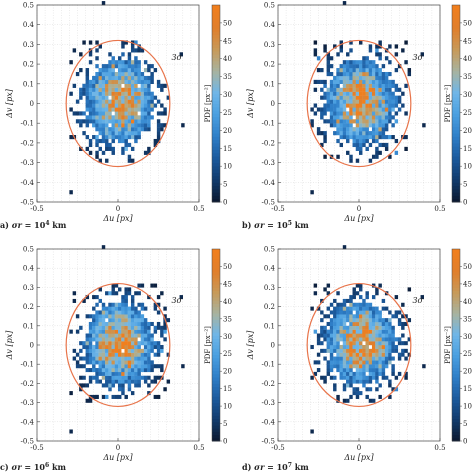  I want to click on colorbar-tick-label: 50, so click(227, 23).